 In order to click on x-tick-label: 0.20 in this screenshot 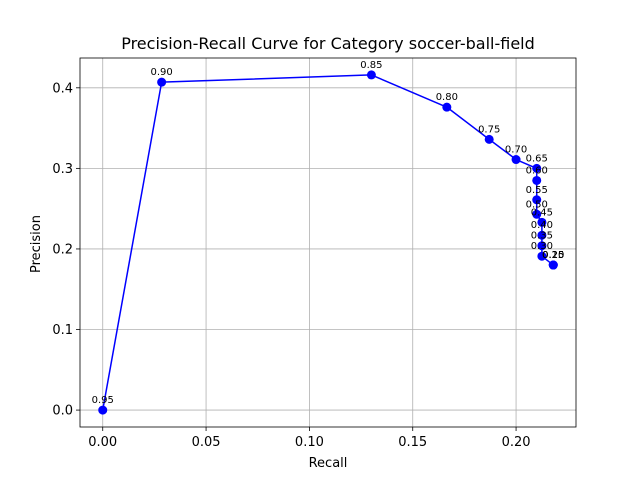, I will do `click(516, 442)`.